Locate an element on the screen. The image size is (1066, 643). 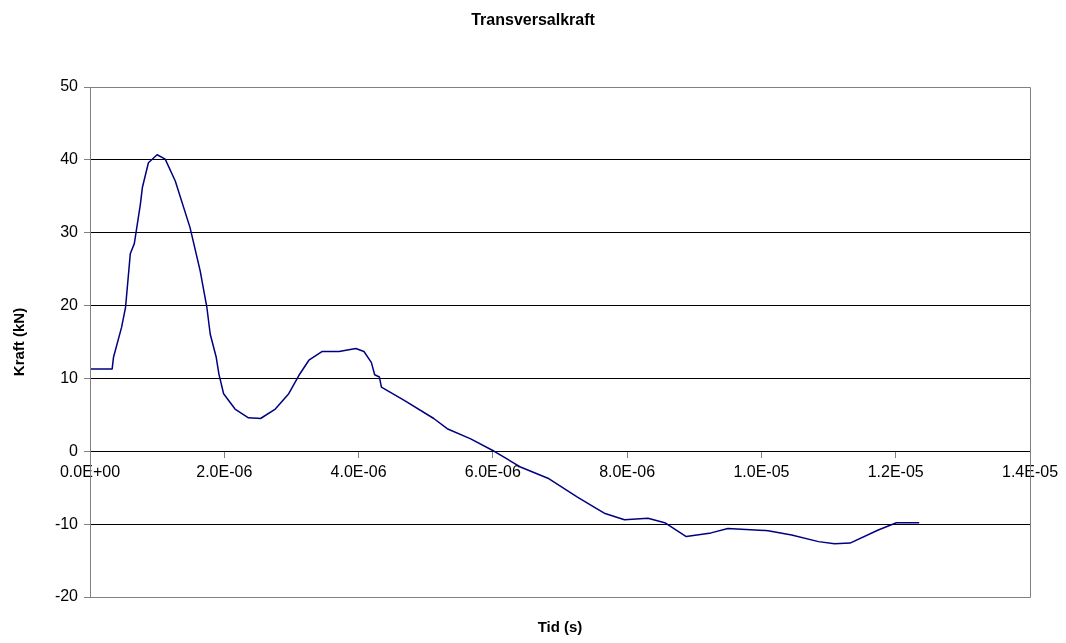
y-tick-label: 10 is located at coordinates (69, 377).